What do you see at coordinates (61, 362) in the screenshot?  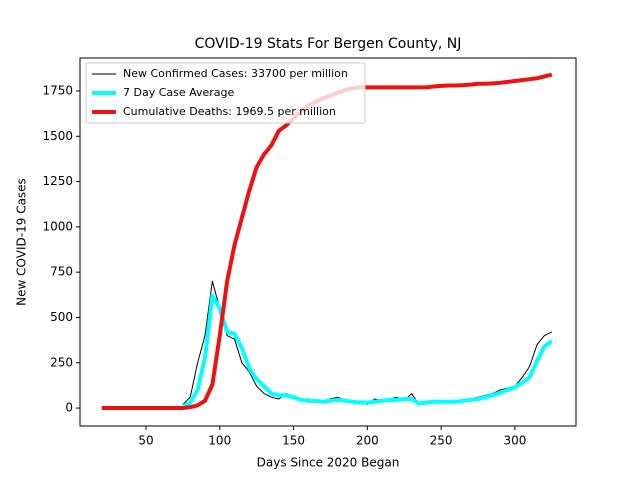 I see `y-tick-label: 250` at bounding box center [61, 362].